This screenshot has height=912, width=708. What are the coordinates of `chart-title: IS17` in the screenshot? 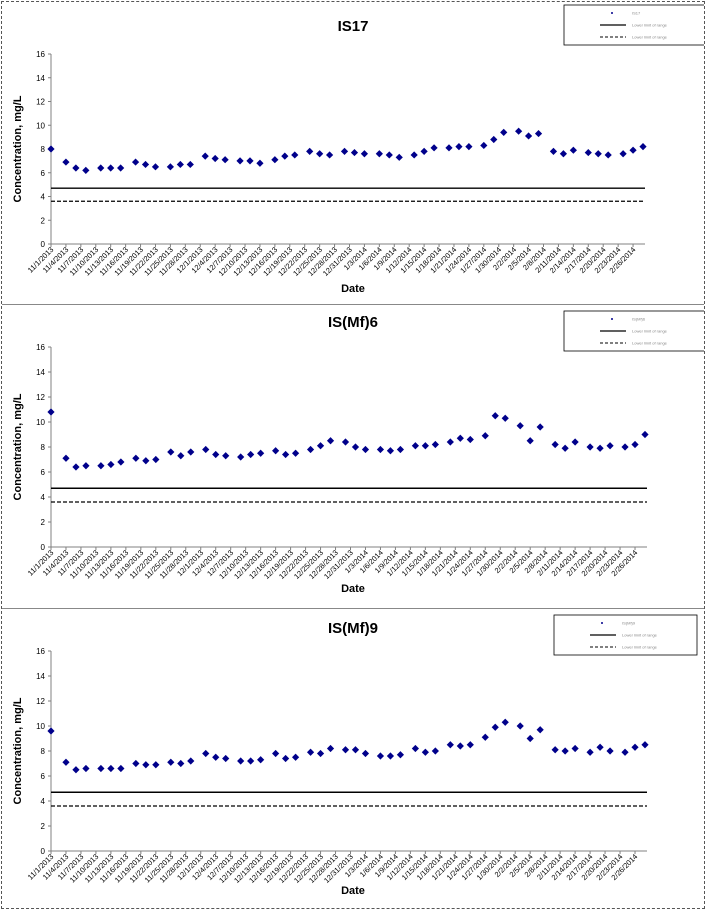 It's located at (353, 26).